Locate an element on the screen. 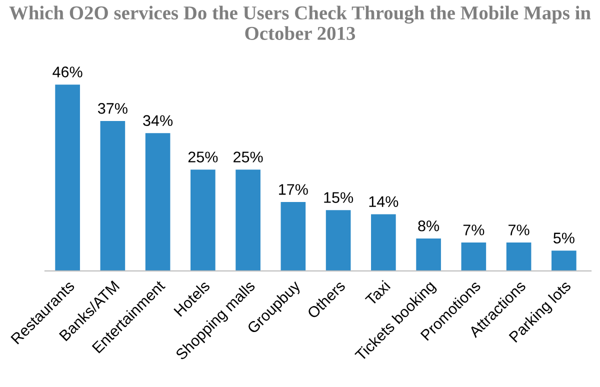 Image resolution: width=600 pixels, height=387 pixels. data-label: 37% is located at coordinates (113, 108).